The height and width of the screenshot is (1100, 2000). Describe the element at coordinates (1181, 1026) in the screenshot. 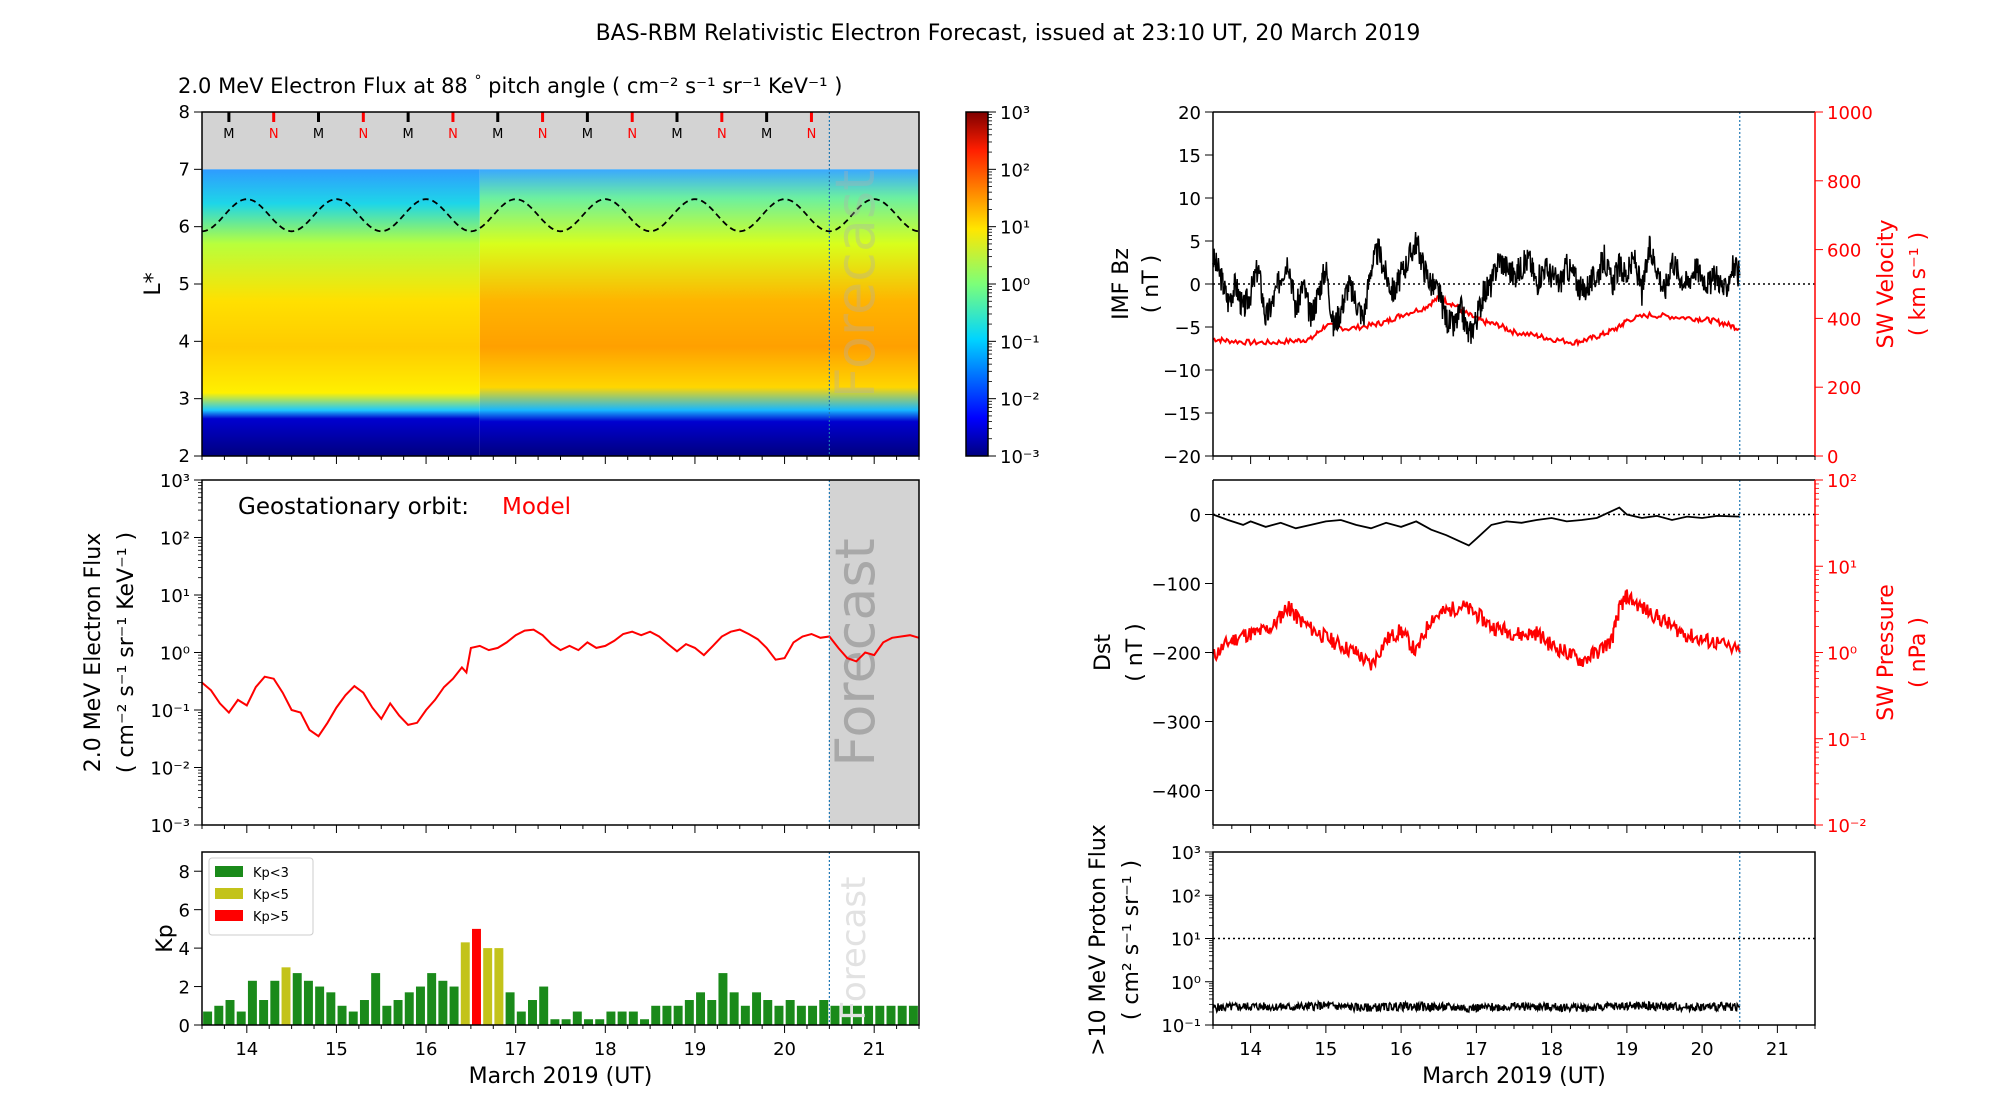

I see `proton-ytick-label: 10⁻¹` at that location.